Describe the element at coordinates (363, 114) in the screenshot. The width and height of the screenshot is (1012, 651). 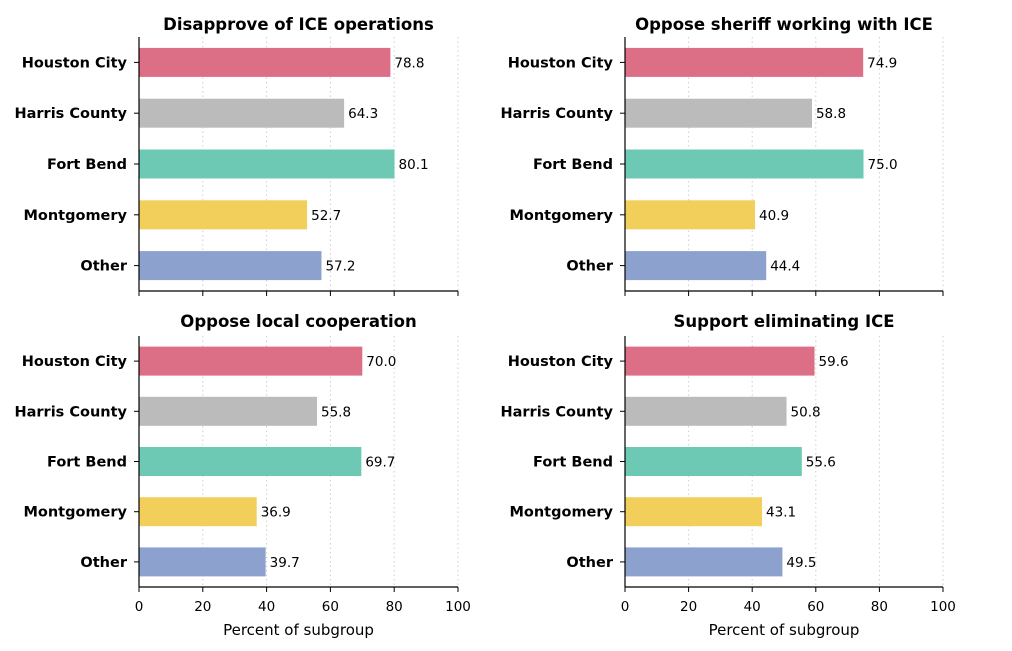
I see `data-label: 64.3` at that location.